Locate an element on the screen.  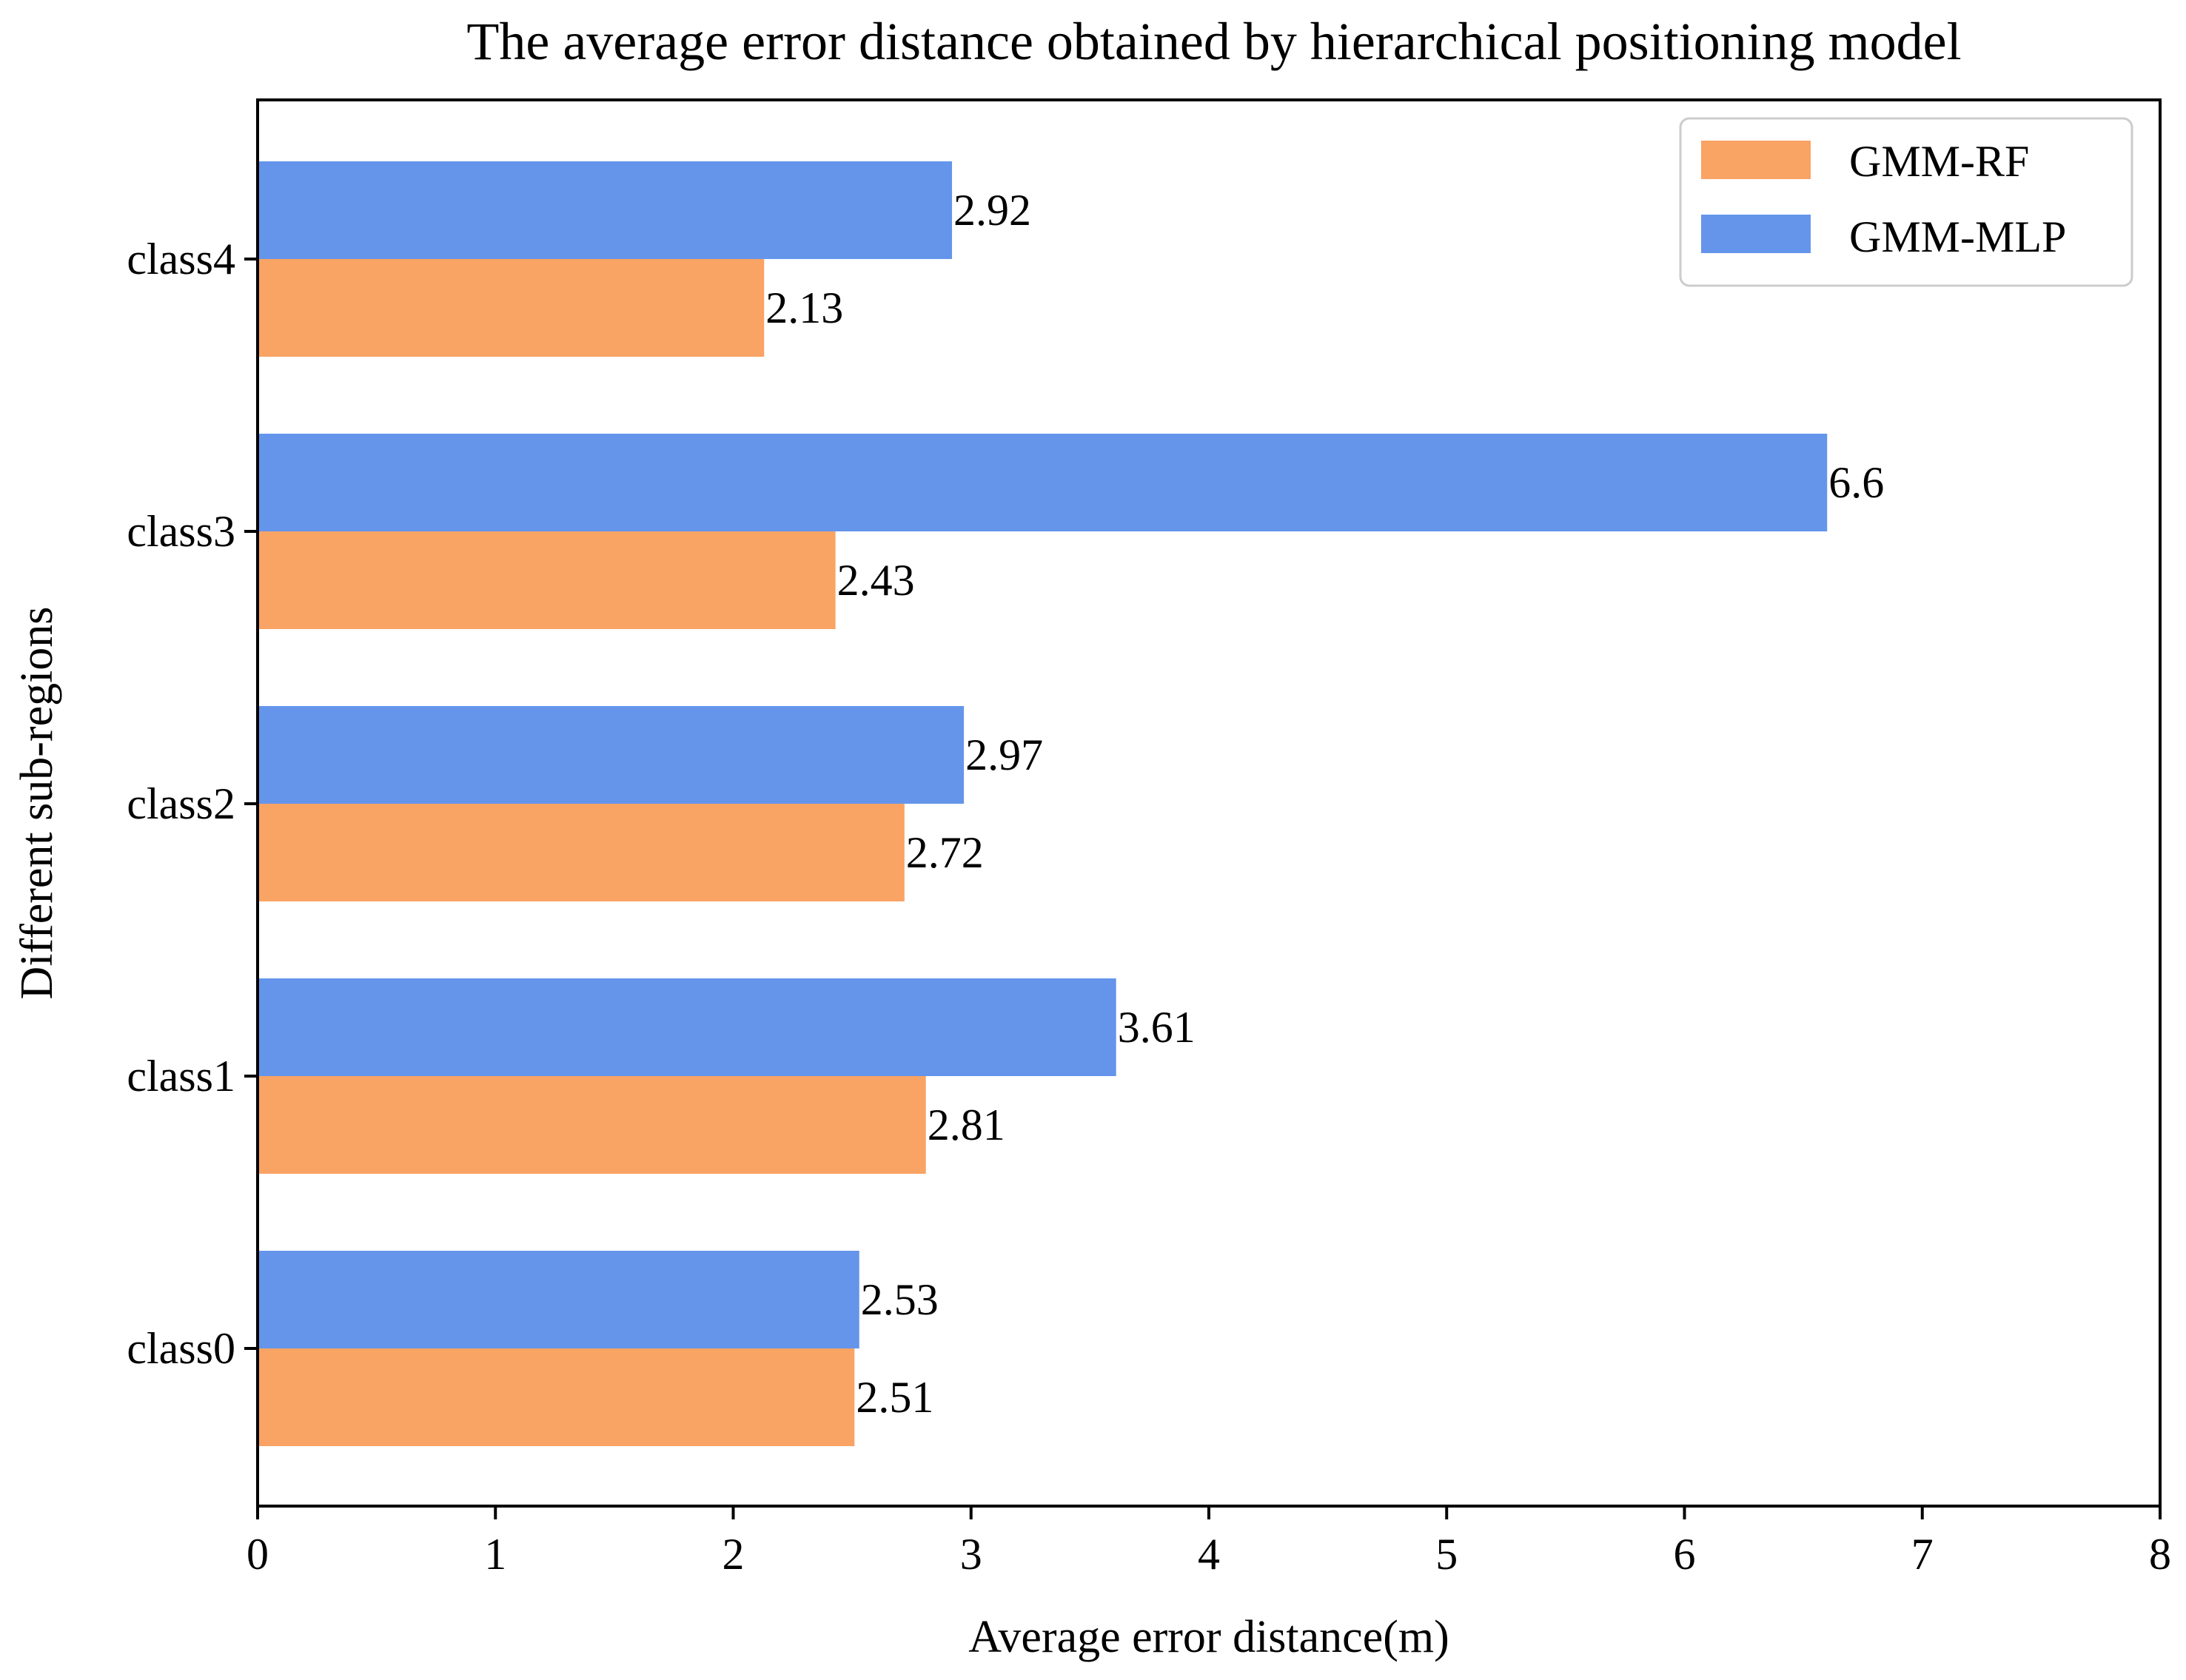
bar-gmm-mlp-class3 is located at coordinates (1043, 482).